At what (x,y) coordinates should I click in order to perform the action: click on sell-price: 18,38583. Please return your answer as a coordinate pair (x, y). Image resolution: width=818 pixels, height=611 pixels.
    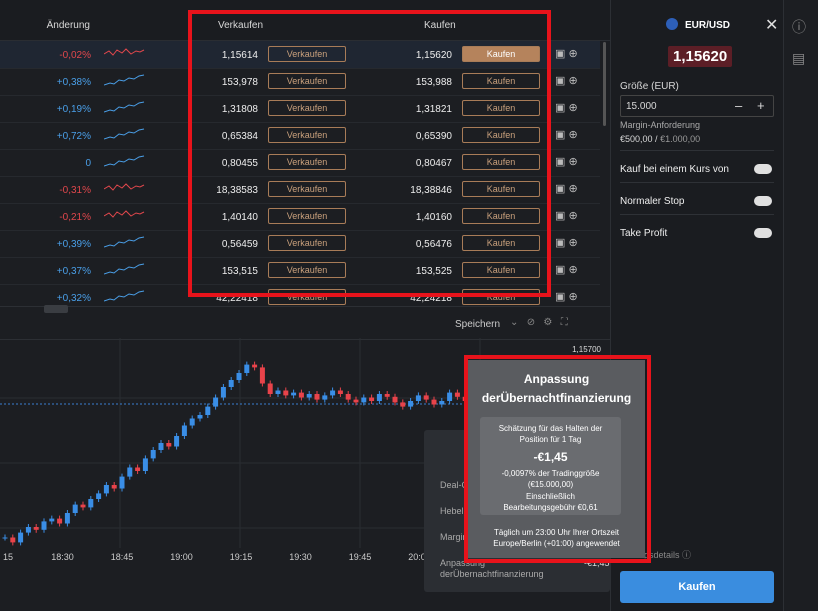
    Looking at the image, I should click on (237, 190).